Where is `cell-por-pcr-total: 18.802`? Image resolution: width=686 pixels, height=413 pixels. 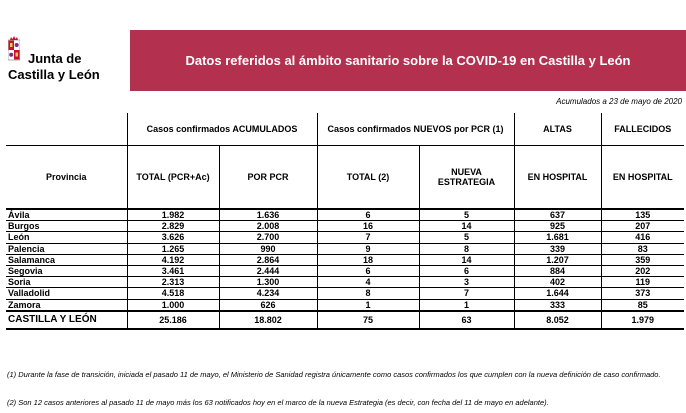 cell-por-pcr-total: 18.802 is located at coordinates (267, 319).